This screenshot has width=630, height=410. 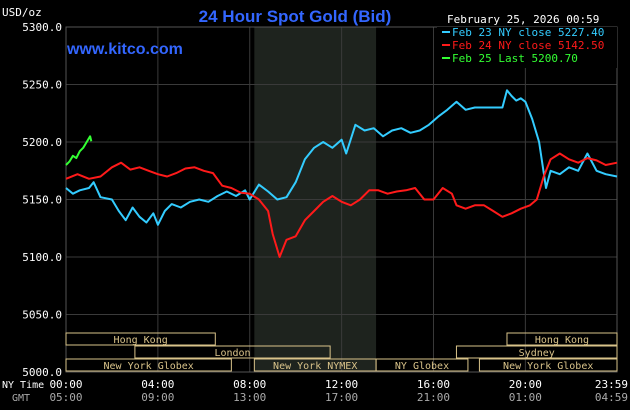 What do you see at coordinates (65, 397) in the screenshot?
I see `x-tick-label-gmt: 05:00` at bounding box center [65, 397].